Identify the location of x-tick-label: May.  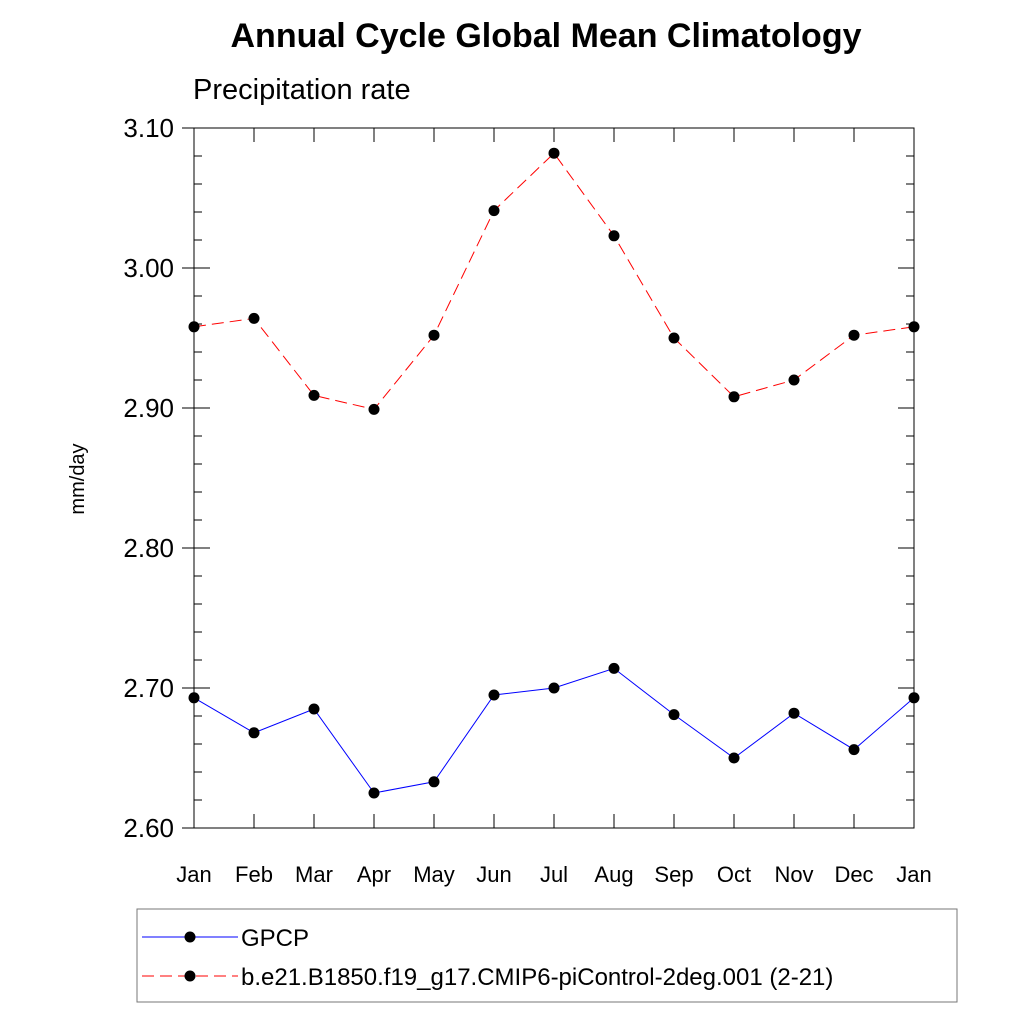
(434, 874).